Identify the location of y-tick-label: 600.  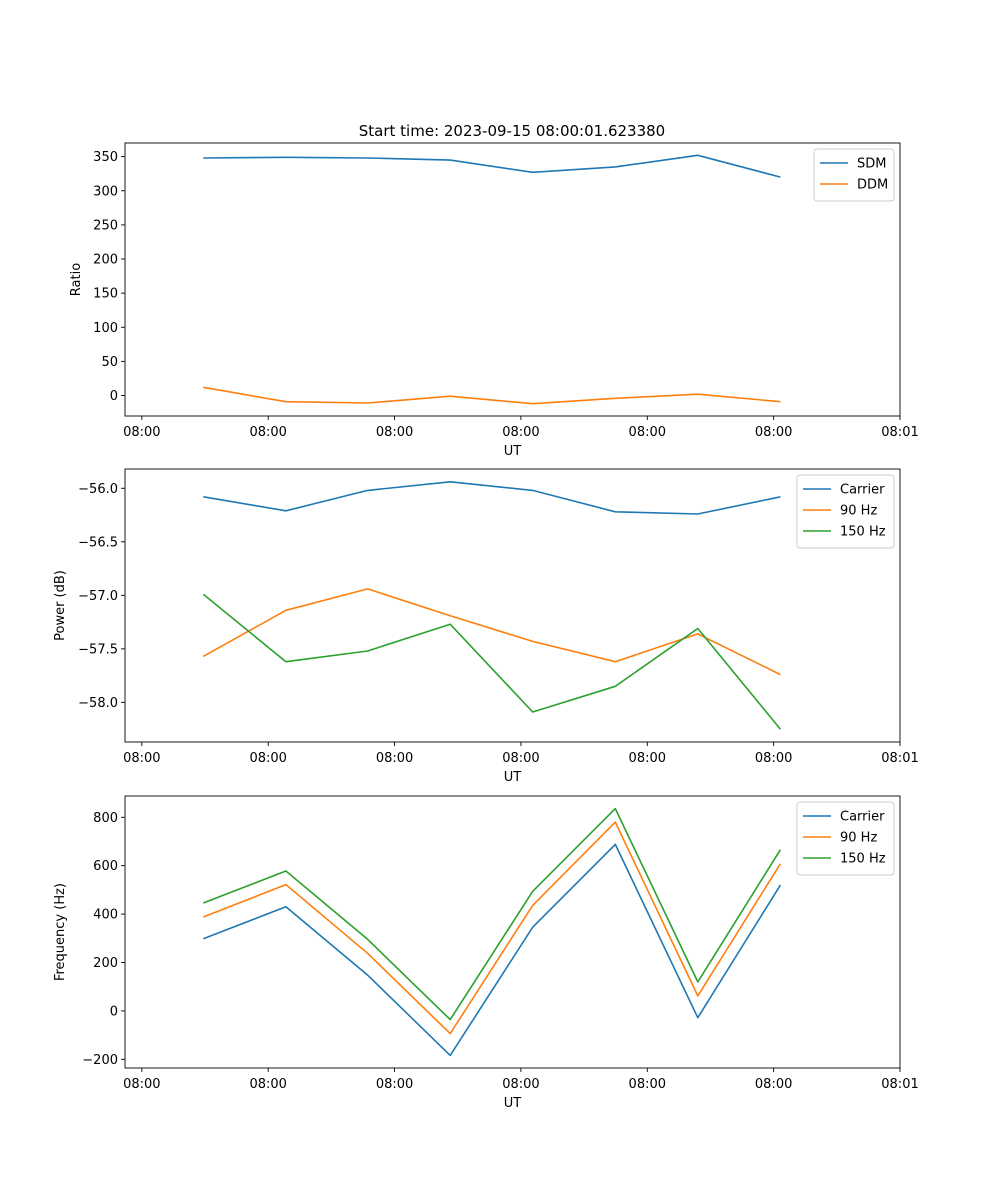
(105, 866).